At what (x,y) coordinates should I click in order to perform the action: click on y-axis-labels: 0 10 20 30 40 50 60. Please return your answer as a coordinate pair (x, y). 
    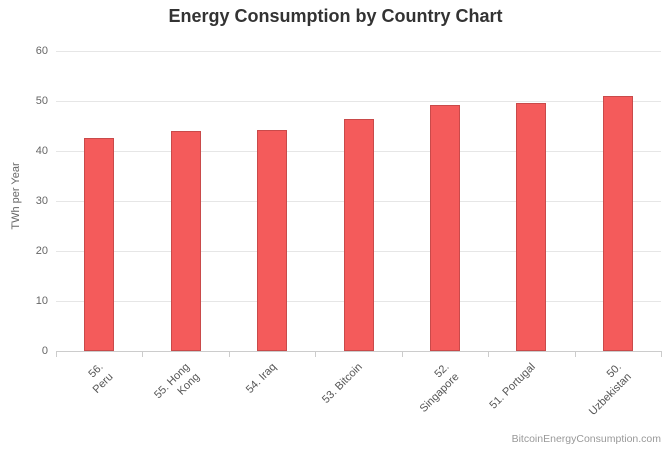
    Looking at the image, I should click on (24, 201).